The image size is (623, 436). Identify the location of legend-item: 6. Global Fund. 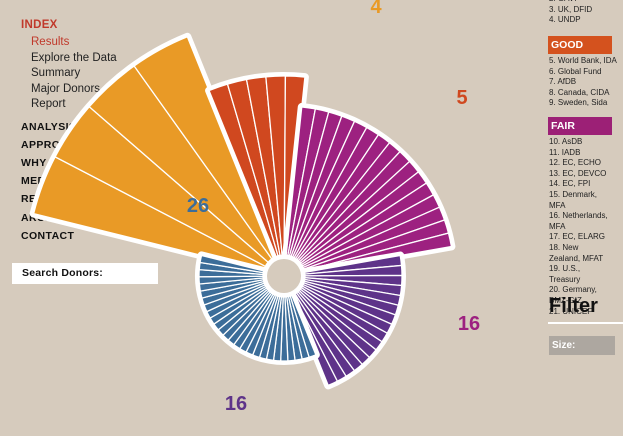
(575, 71).